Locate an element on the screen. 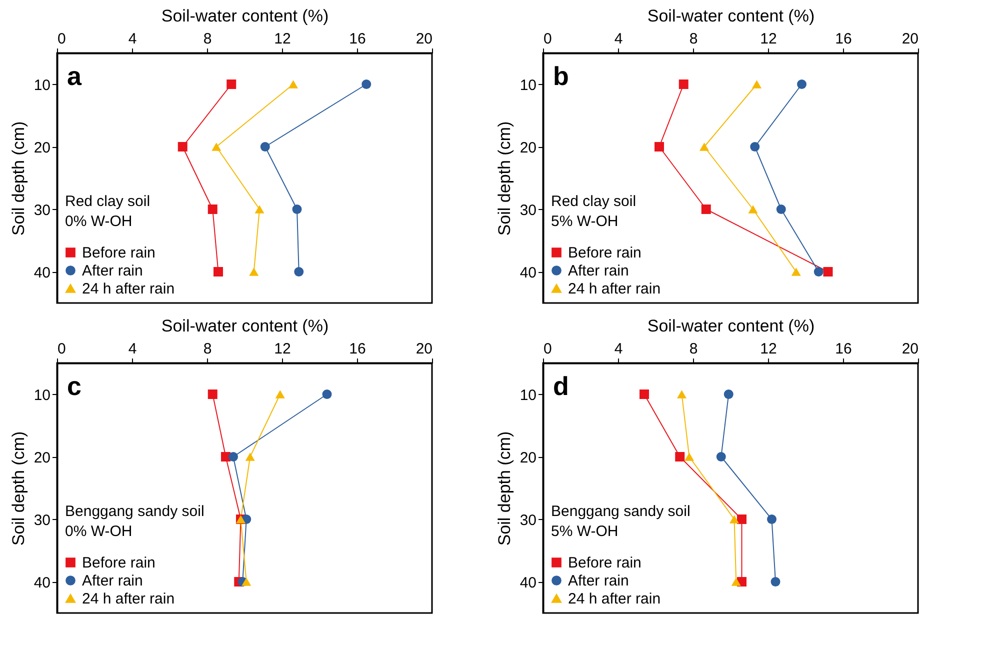 The width and height of the screenshot is (987, 672). annotation: a is located at coordinates (74, 76).